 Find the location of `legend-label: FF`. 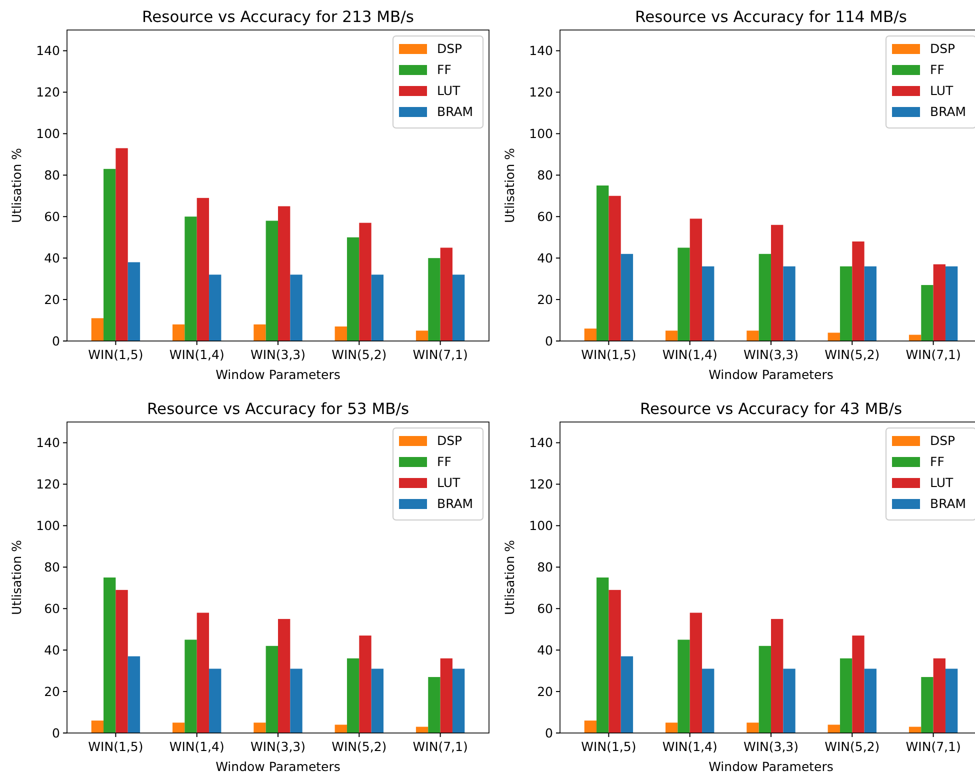

legend-label: FF is located at coordinates (937, 461).